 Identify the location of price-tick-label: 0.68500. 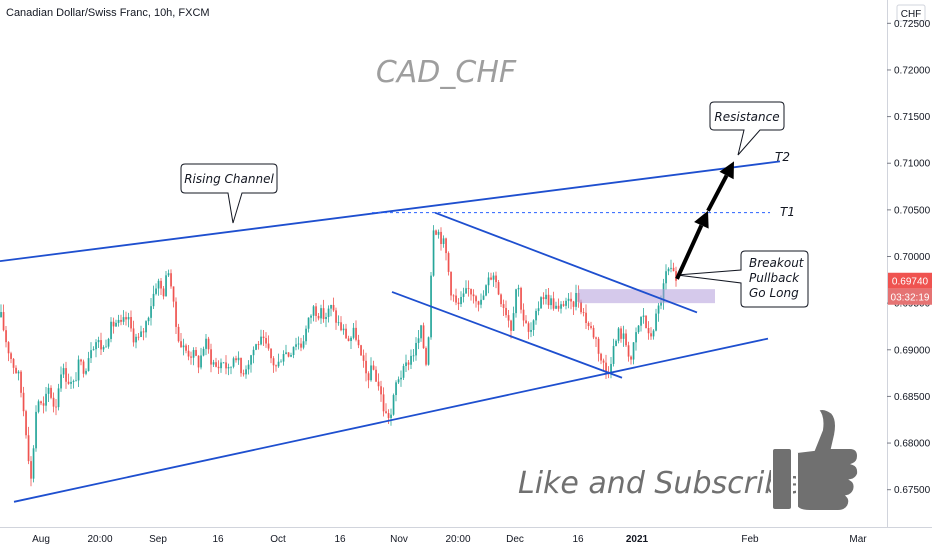
(912, 397).